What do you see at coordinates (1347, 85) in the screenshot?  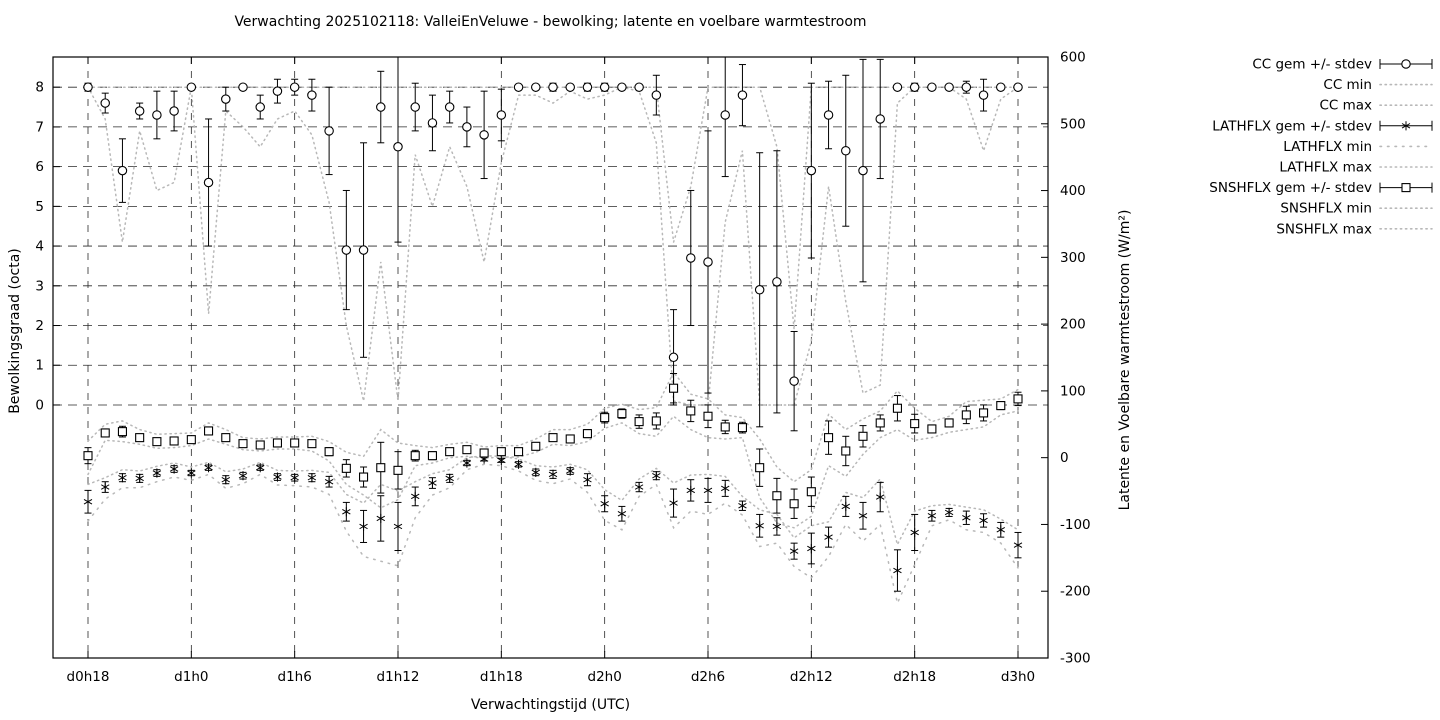 I see `legend-label: CC min` at bounding box center [1347, 85].